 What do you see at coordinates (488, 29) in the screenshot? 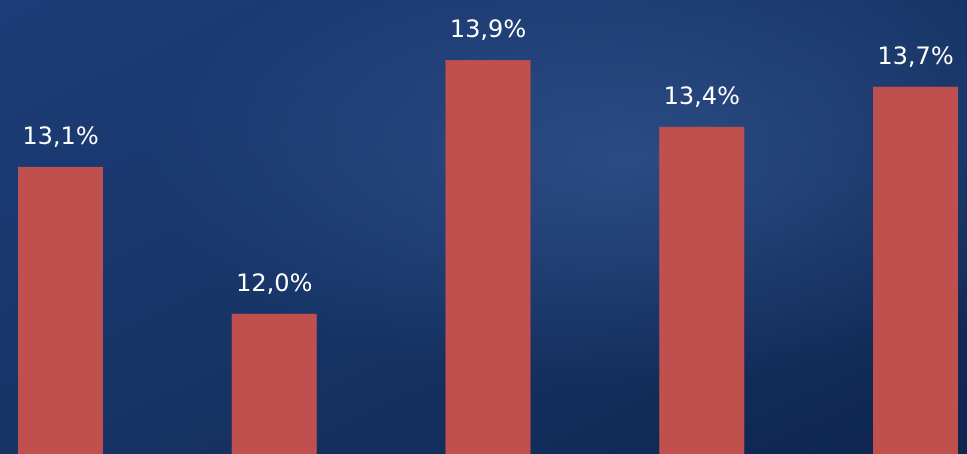
I see `data-label: 13,9%` at bounding box center [488, 29].